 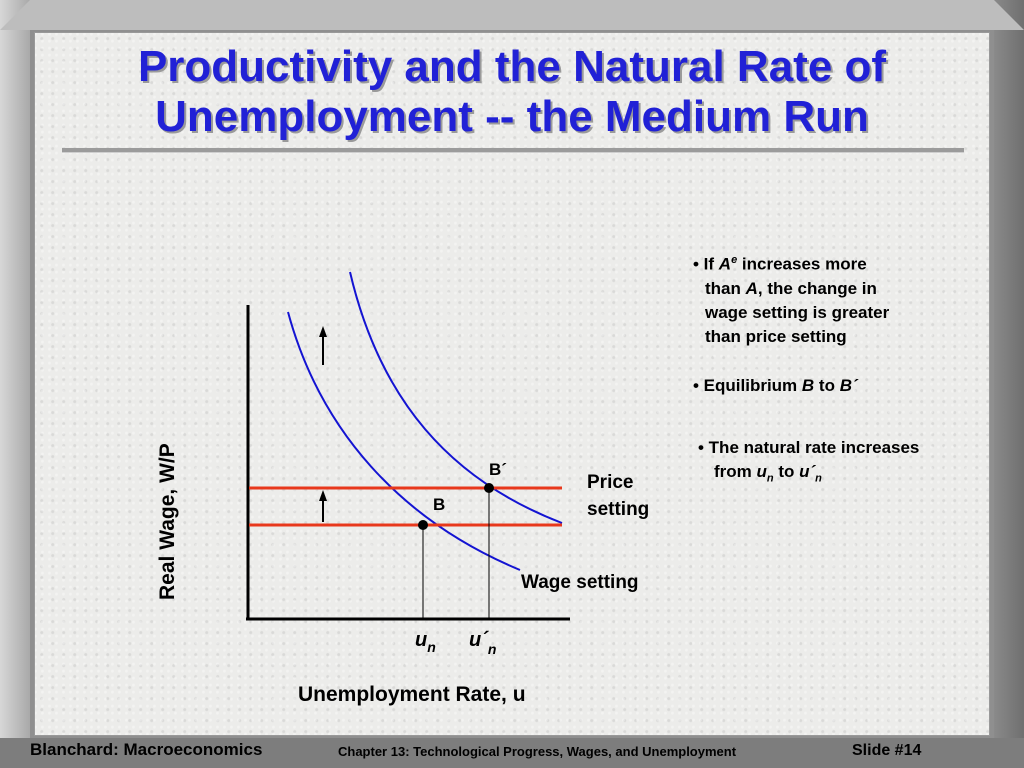 What do you see at coordinates (513, 150) in the screenshot?
I see `title-underline` at bounding box center [513, 150].